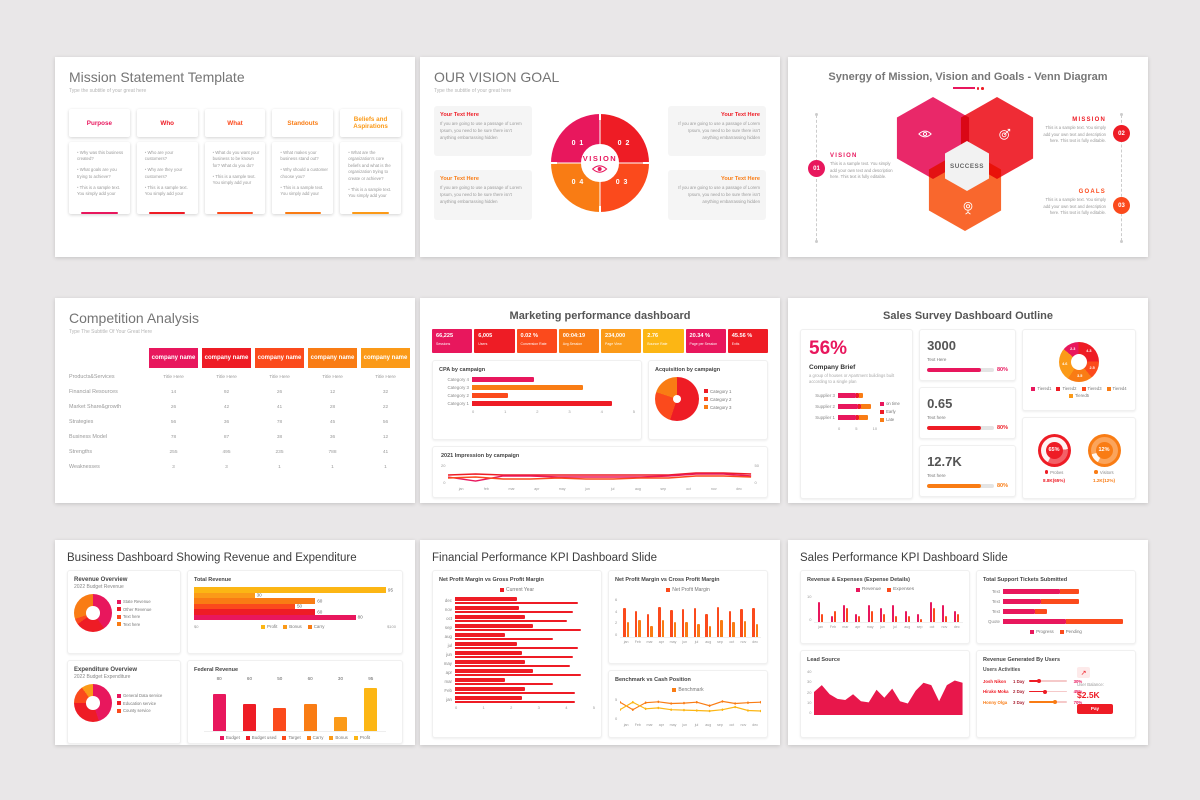  I want to click on progress-track, so click(960, 486).